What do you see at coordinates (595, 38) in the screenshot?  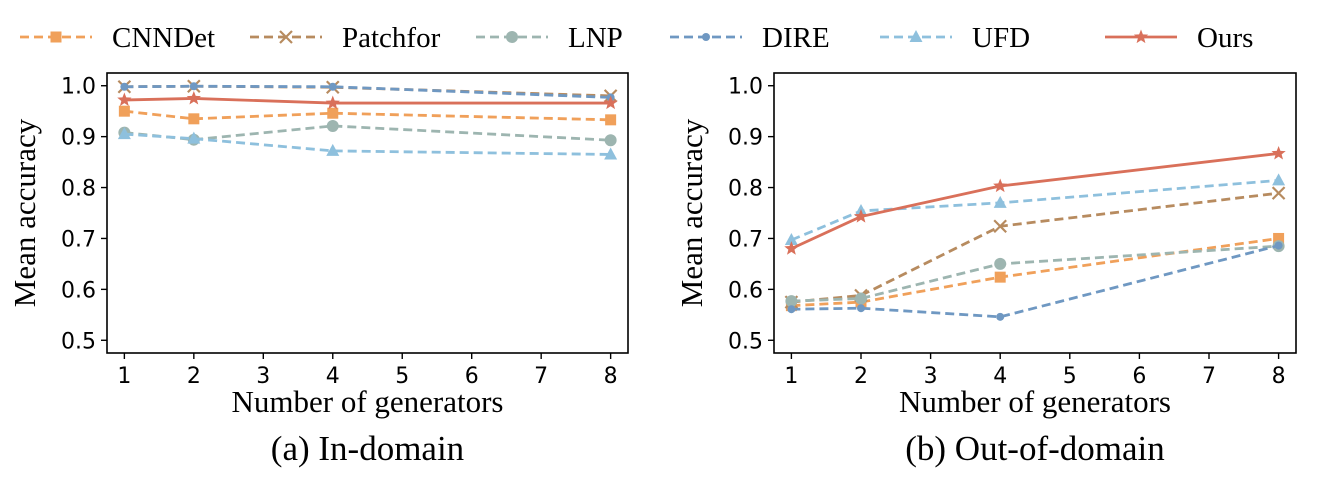 I see `legend-label: LNP` at bounding box center [595, 38].